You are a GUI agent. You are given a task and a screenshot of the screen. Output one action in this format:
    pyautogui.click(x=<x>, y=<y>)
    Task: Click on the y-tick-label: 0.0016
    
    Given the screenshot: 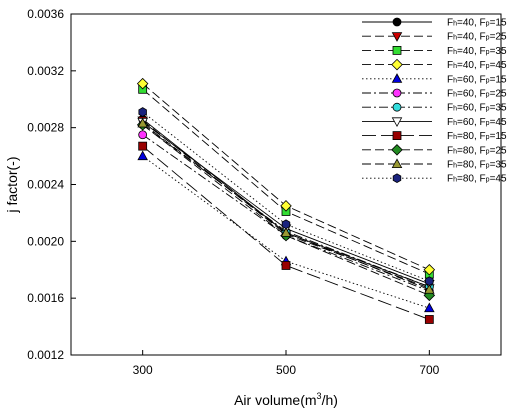 What is the action you would take?
    pyautogui.click(x=45, y=298)
    